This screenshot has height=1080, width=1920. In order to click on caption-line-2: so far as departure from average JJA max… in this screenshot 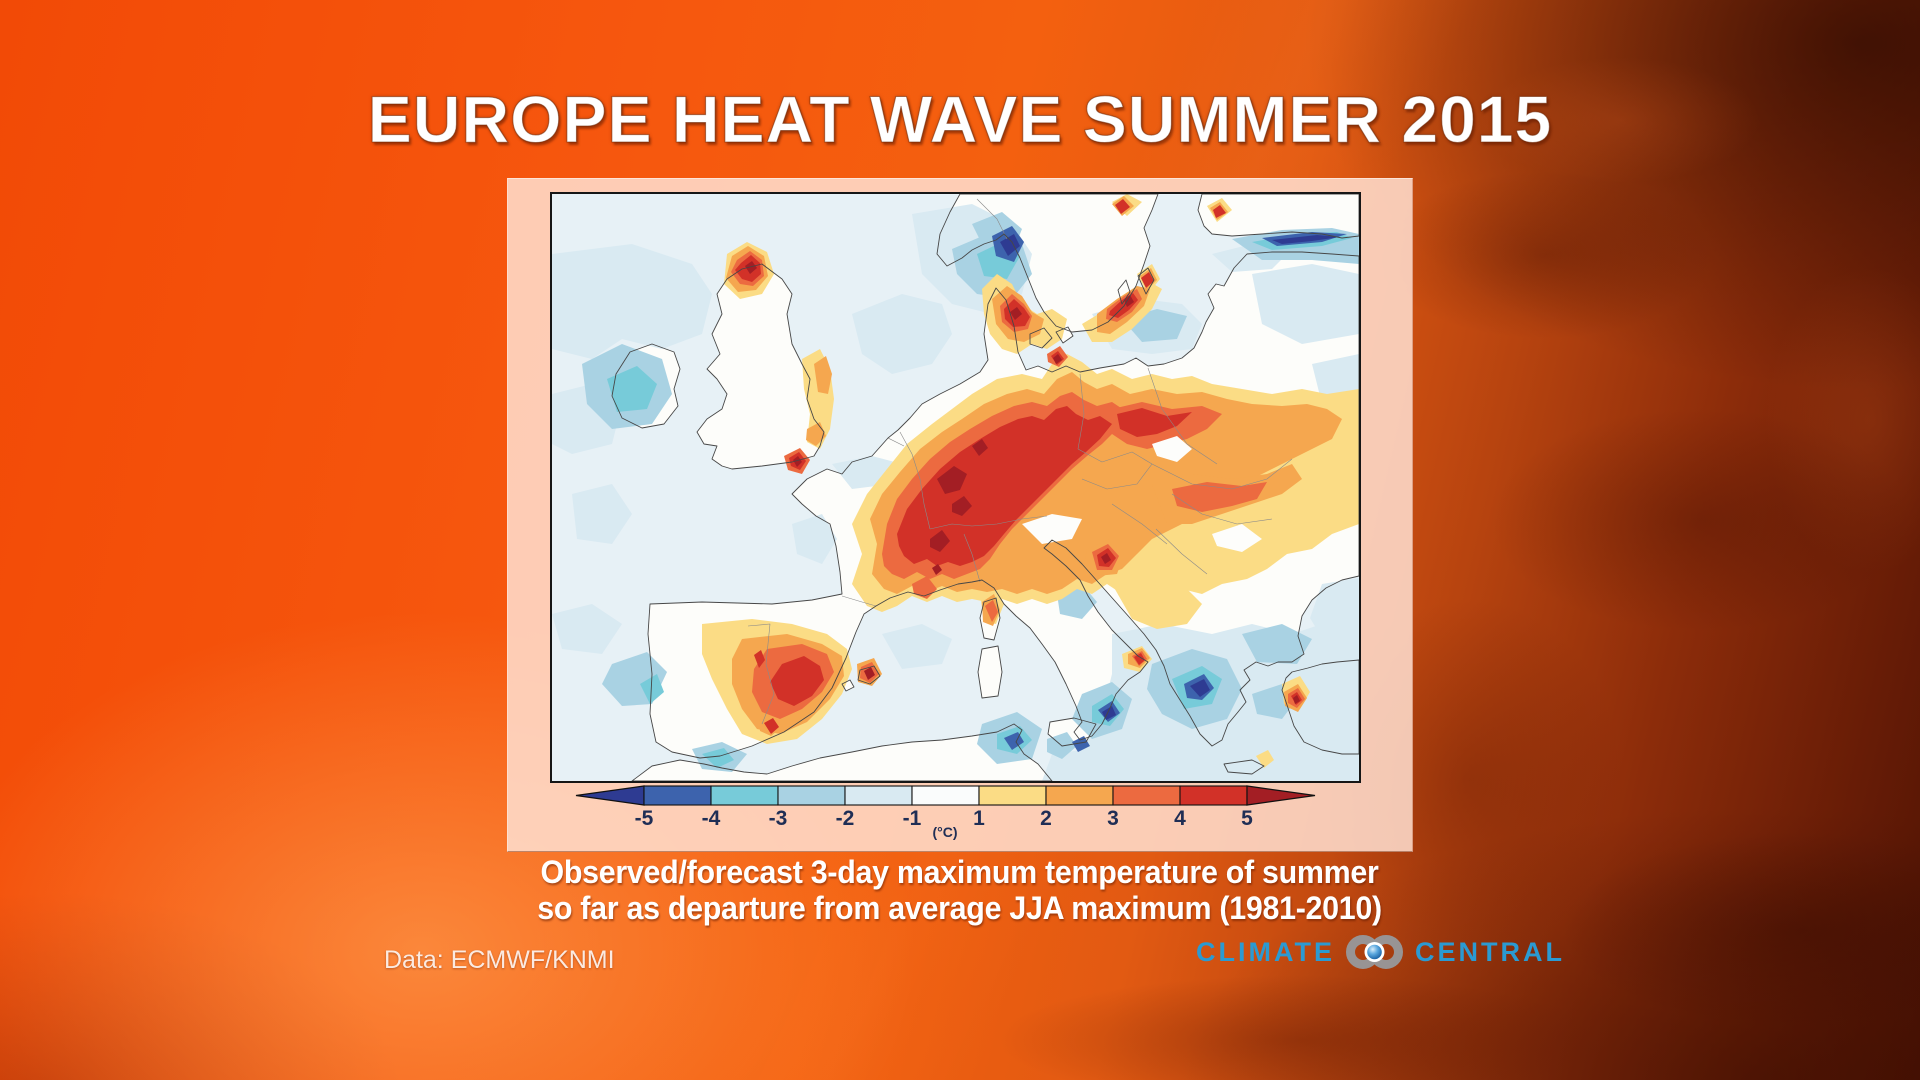, I will do `click(960, 908)`.